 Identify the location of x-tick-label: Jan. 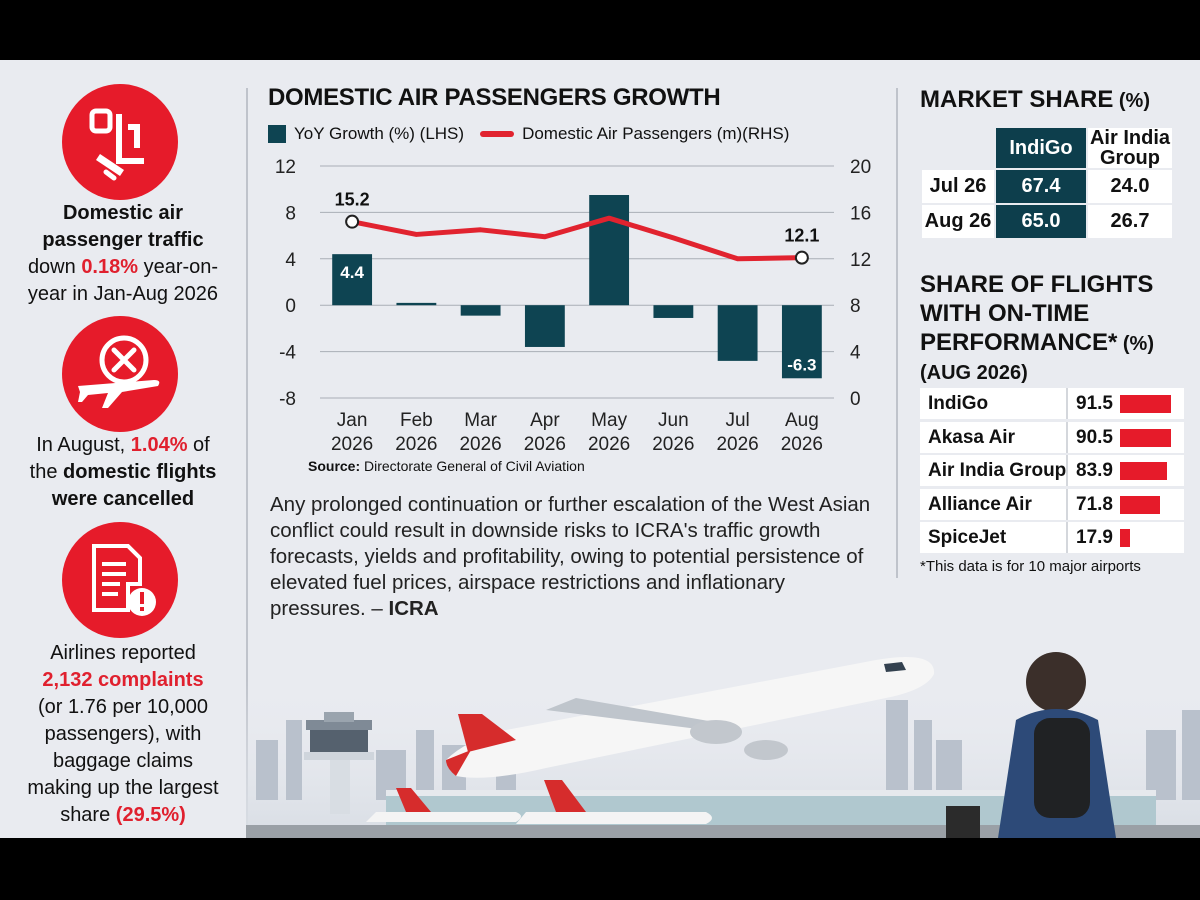
(352, 420).